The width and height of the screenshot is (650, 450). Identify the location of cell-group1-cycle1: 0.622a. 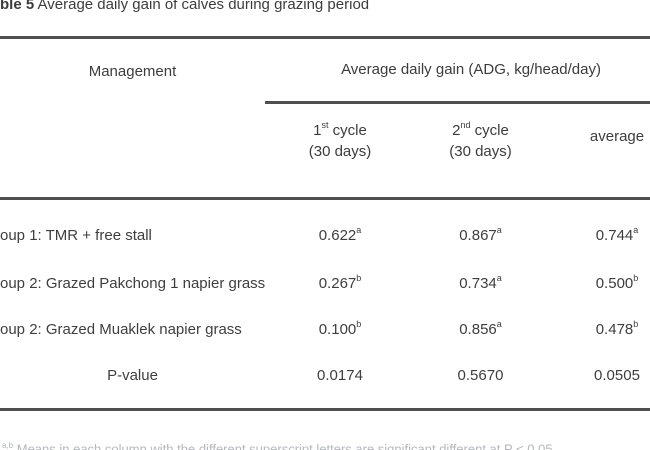
(340, 236).